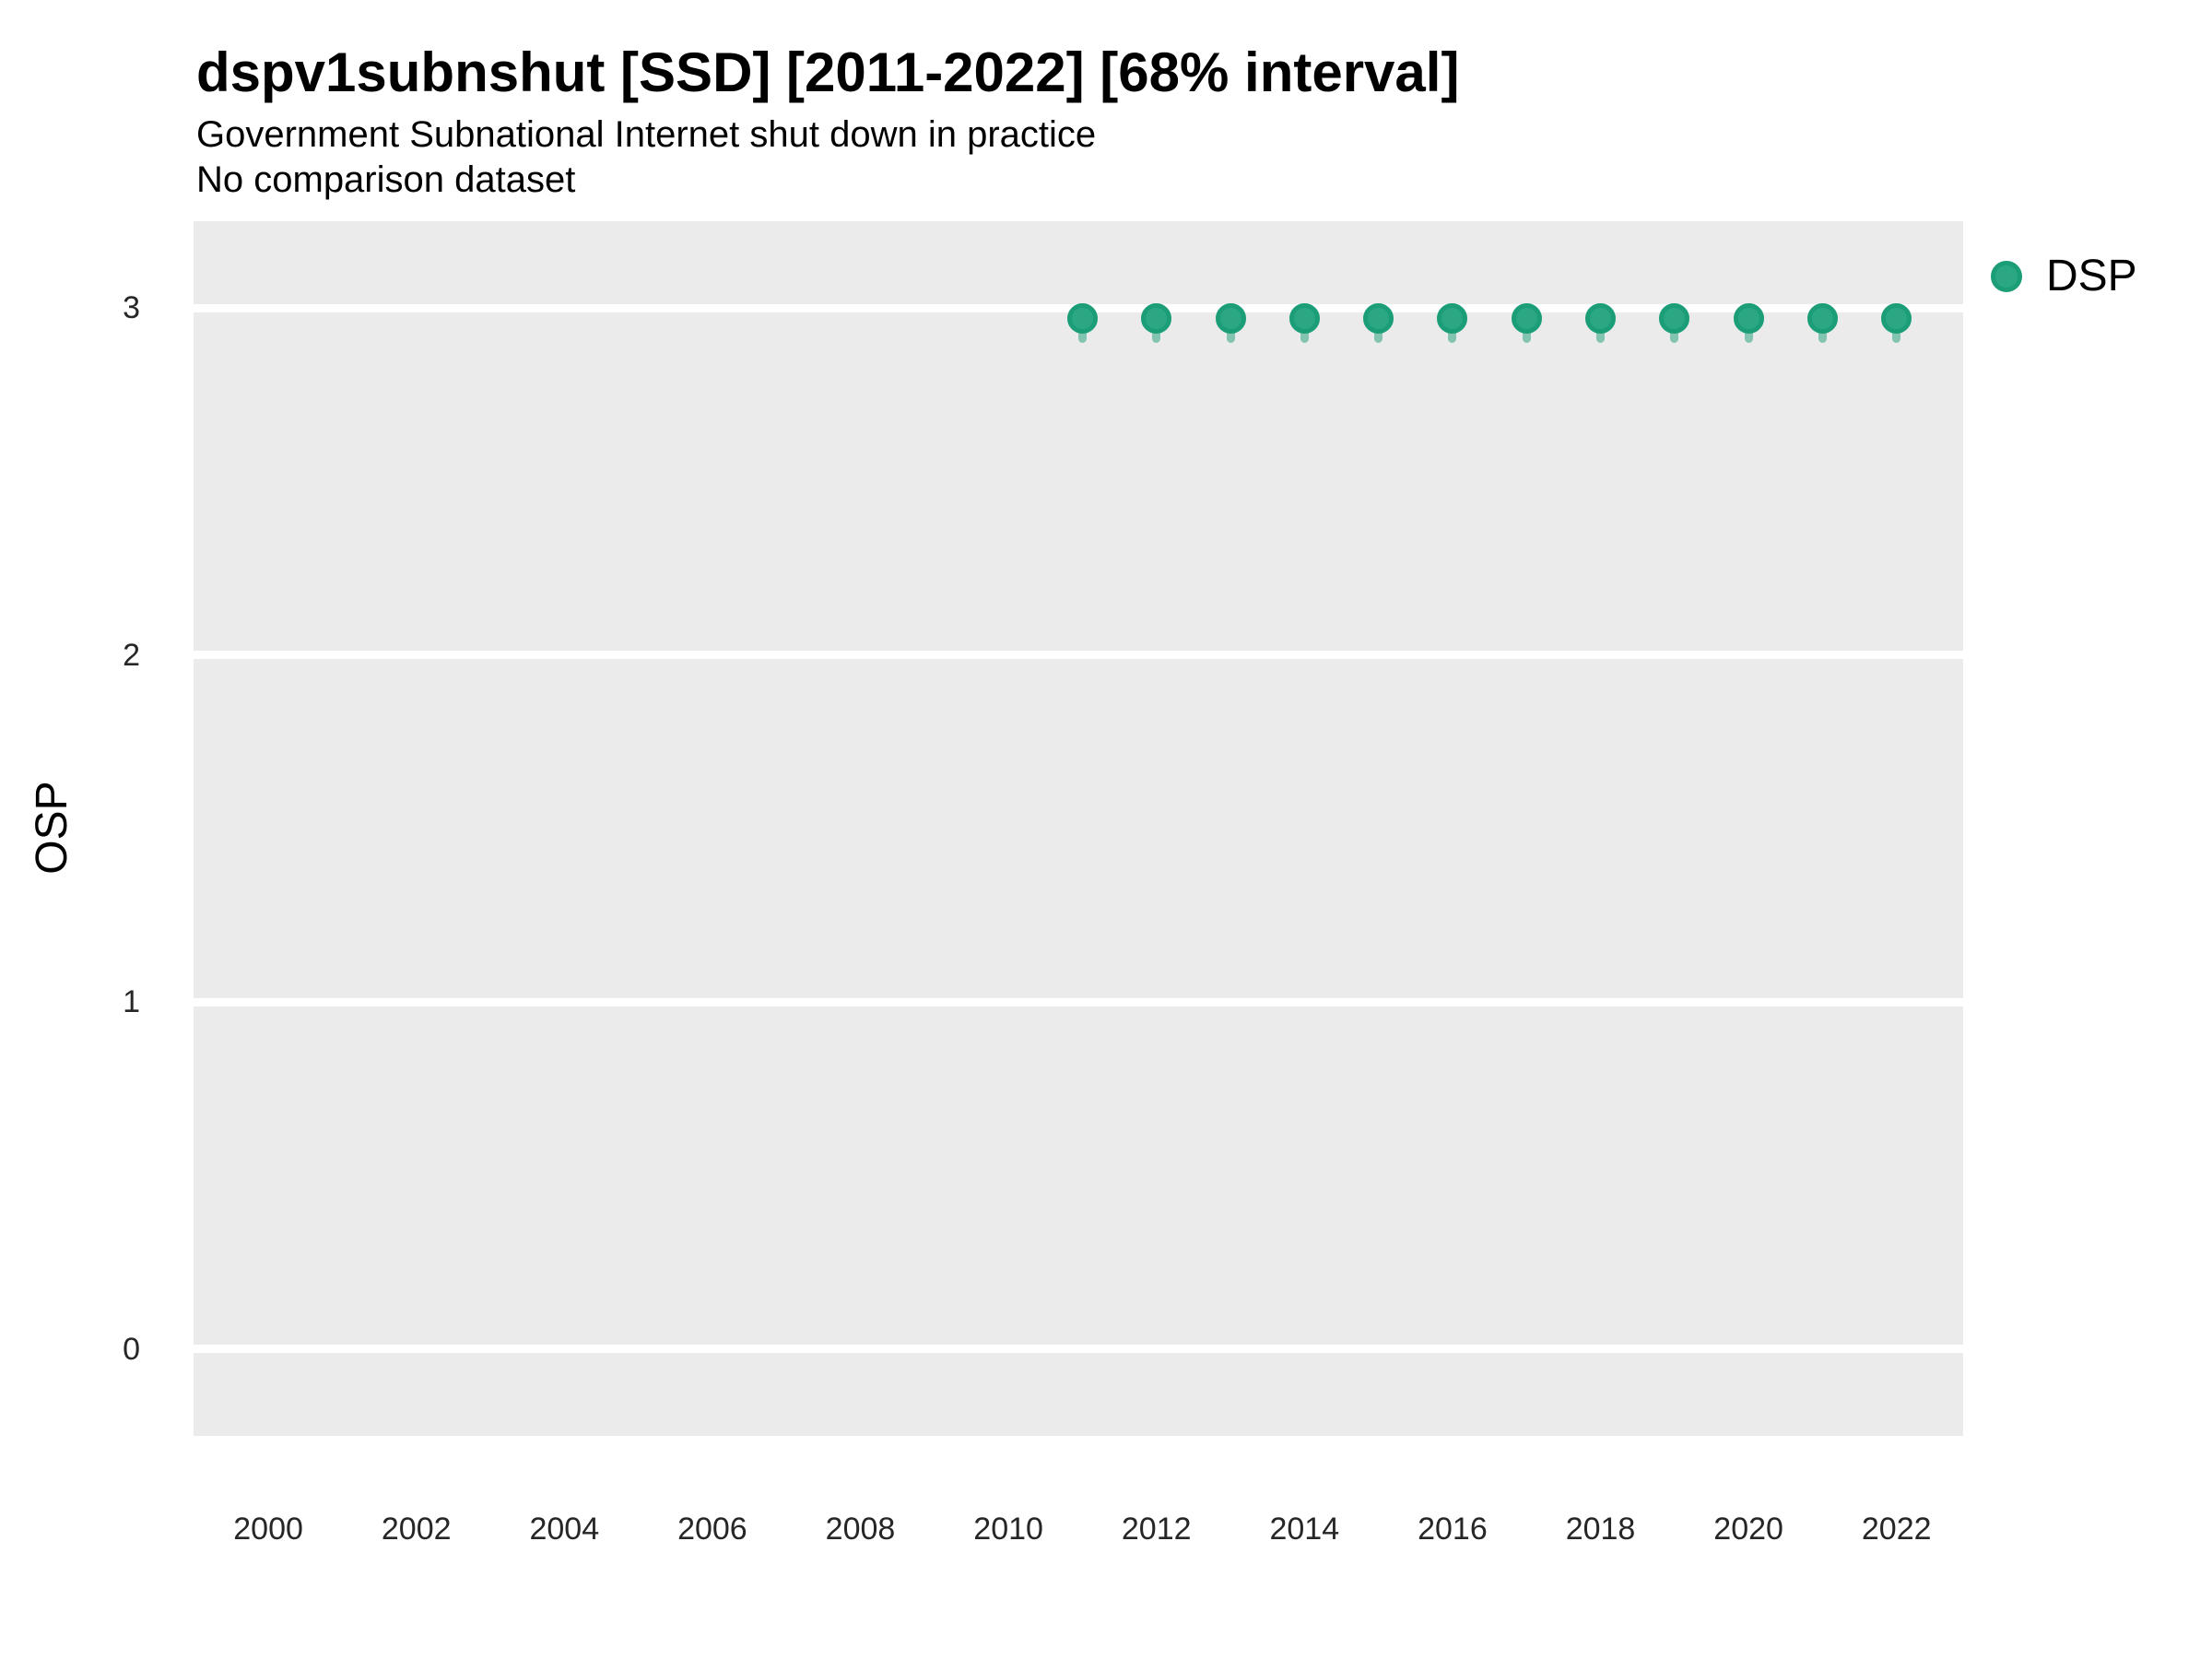 The height and width of the screenshot is (1659, 2212). What do you see at coordinates (386, 179) in the screenshot?
I see `chart-note: No comparison dataset` at bounding box center [386, 179].